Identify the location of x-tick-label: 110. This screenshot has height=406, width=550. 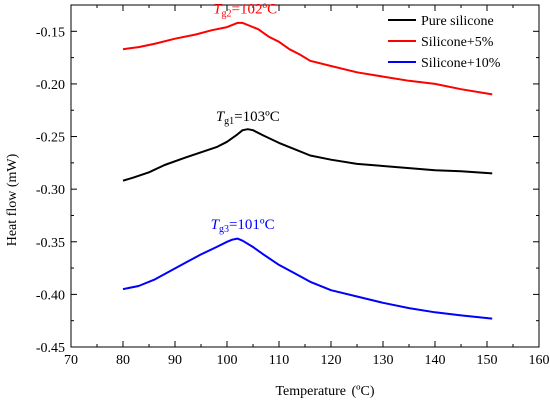
(279, 360).